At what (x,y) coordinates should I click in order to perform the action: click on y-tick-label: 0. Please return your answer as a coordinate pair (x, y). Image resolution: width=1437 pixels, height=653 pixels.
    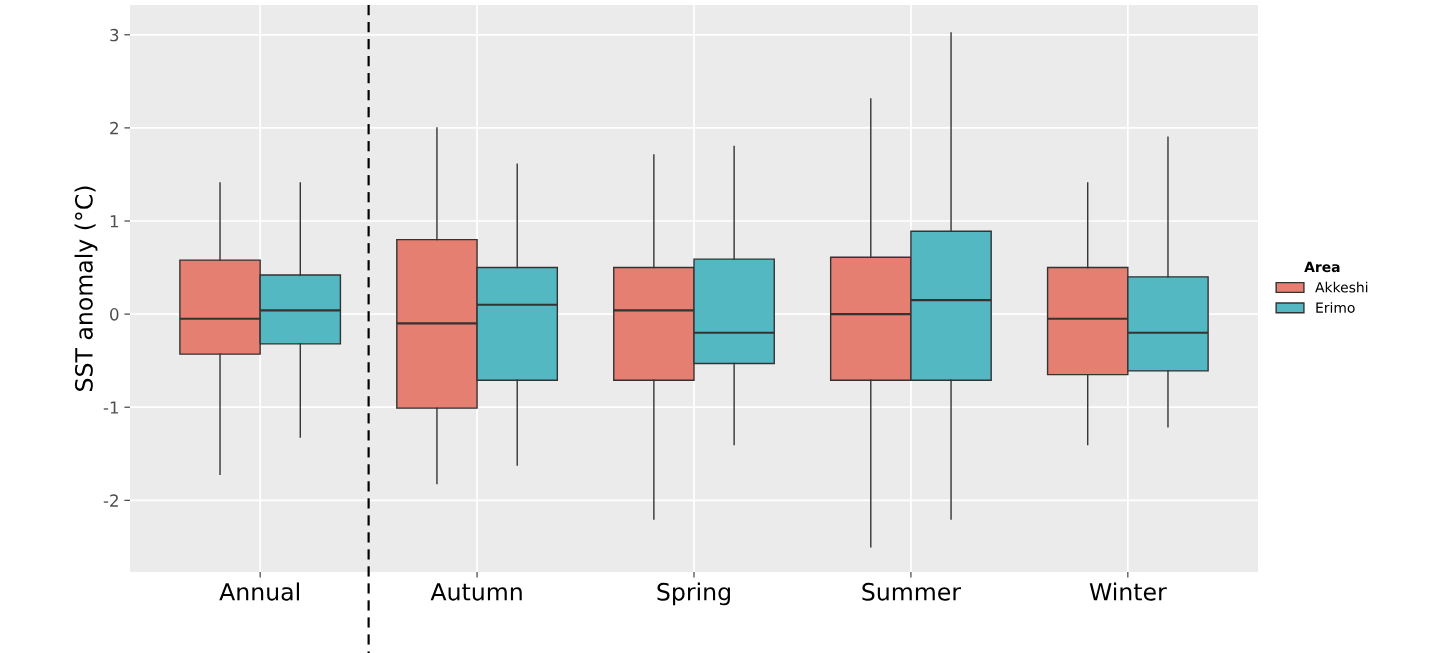
    Looking at the image, I should click on (114, 314).